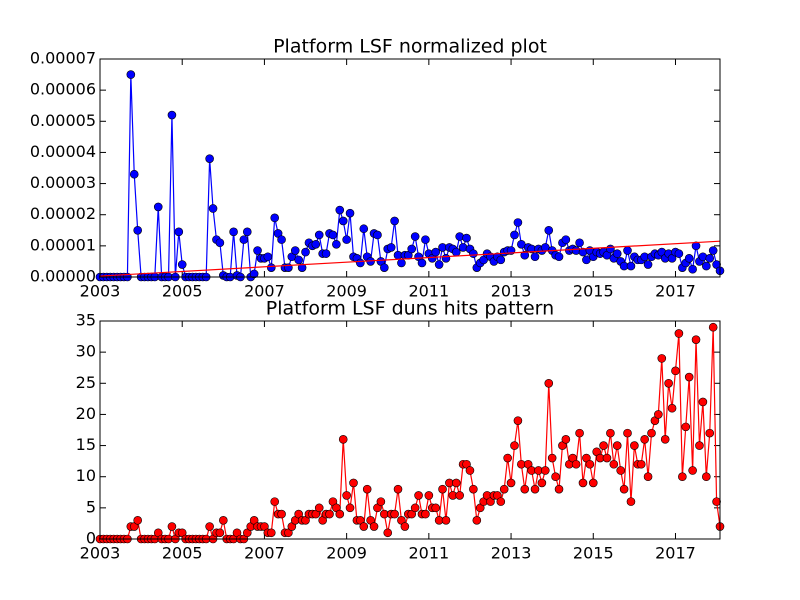  What do you see at coordinates (410, 47) in the screenshot?
I see `chart-title: Platform LSF normalized plot` at bounding box center [410, 47].